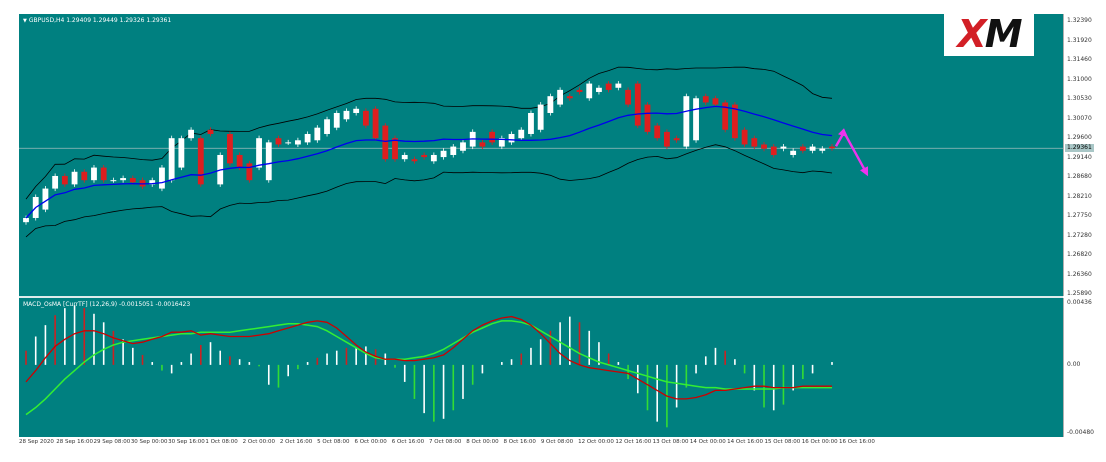 The width and height of the screenshot is (1106, 462). I want to click on time-tick-label: 28 Sep 16:00, so click(74, 442).